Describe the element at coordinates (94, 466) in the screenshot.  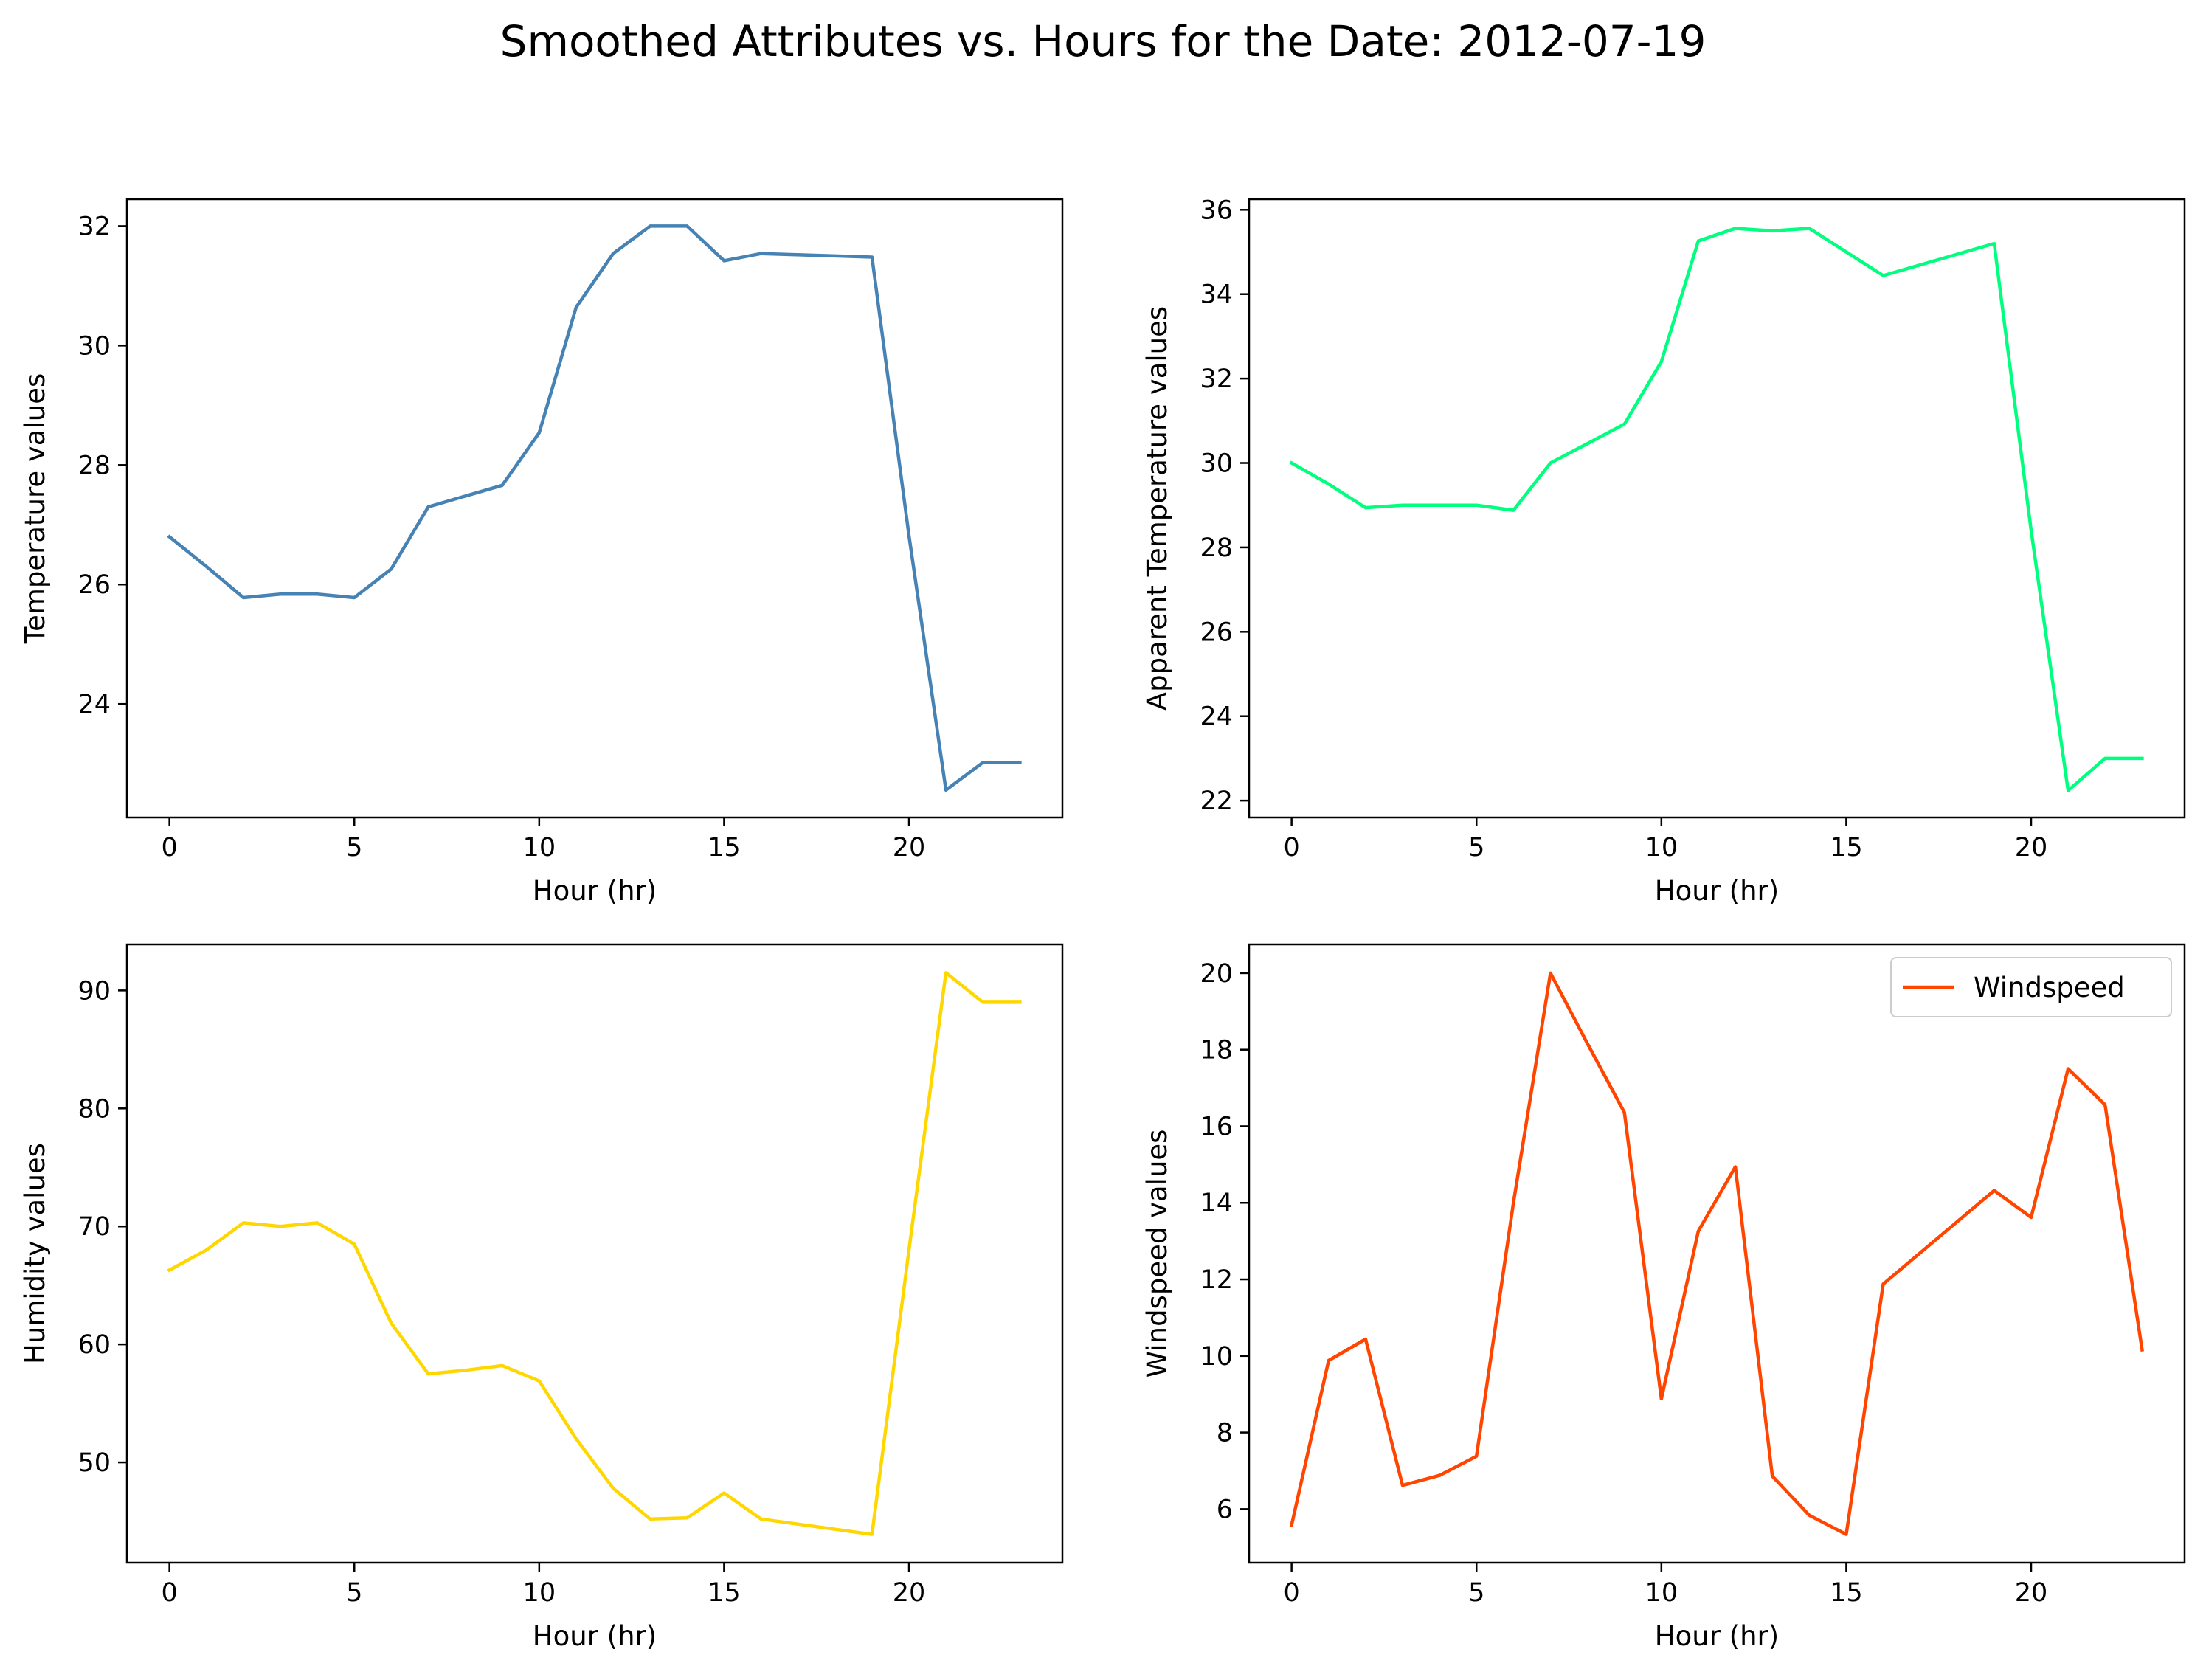
I see `y-tick-label: 28` at that location.